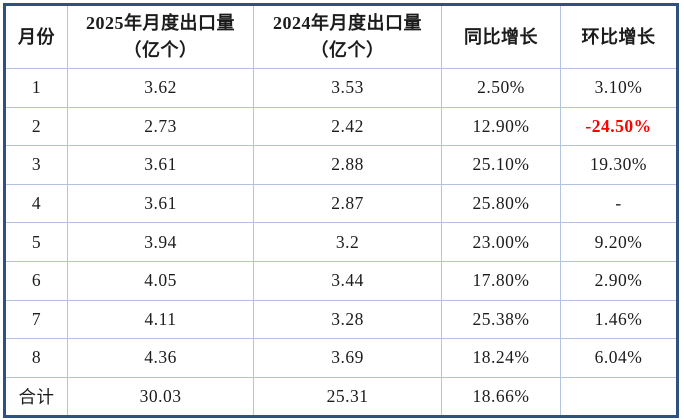  Describe the element at coordinates (619, 126) in the screenshot. I see `table-cell-mom: -24.50%` at that location.